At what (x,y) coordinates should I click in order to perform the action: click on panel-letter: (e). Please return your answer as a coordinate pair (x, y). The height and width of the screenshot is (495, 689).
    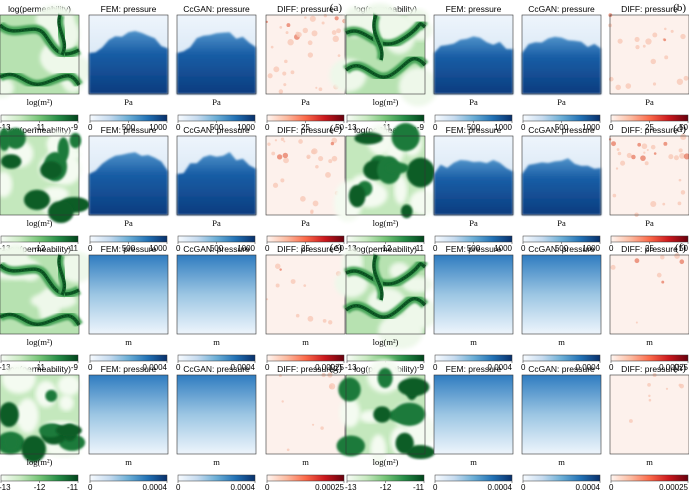
    Looking at the image, I should click on (336, 248).